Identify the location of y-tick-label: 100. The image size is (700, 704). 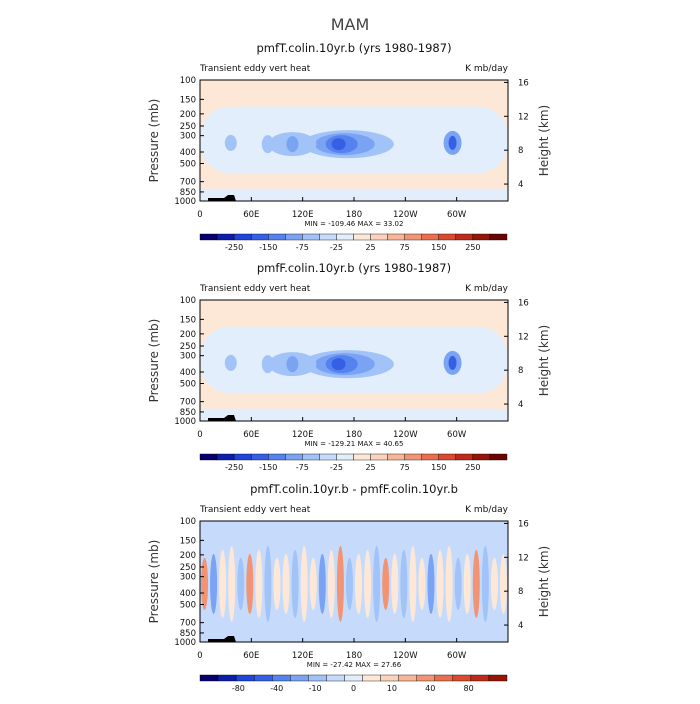
(188, 301).